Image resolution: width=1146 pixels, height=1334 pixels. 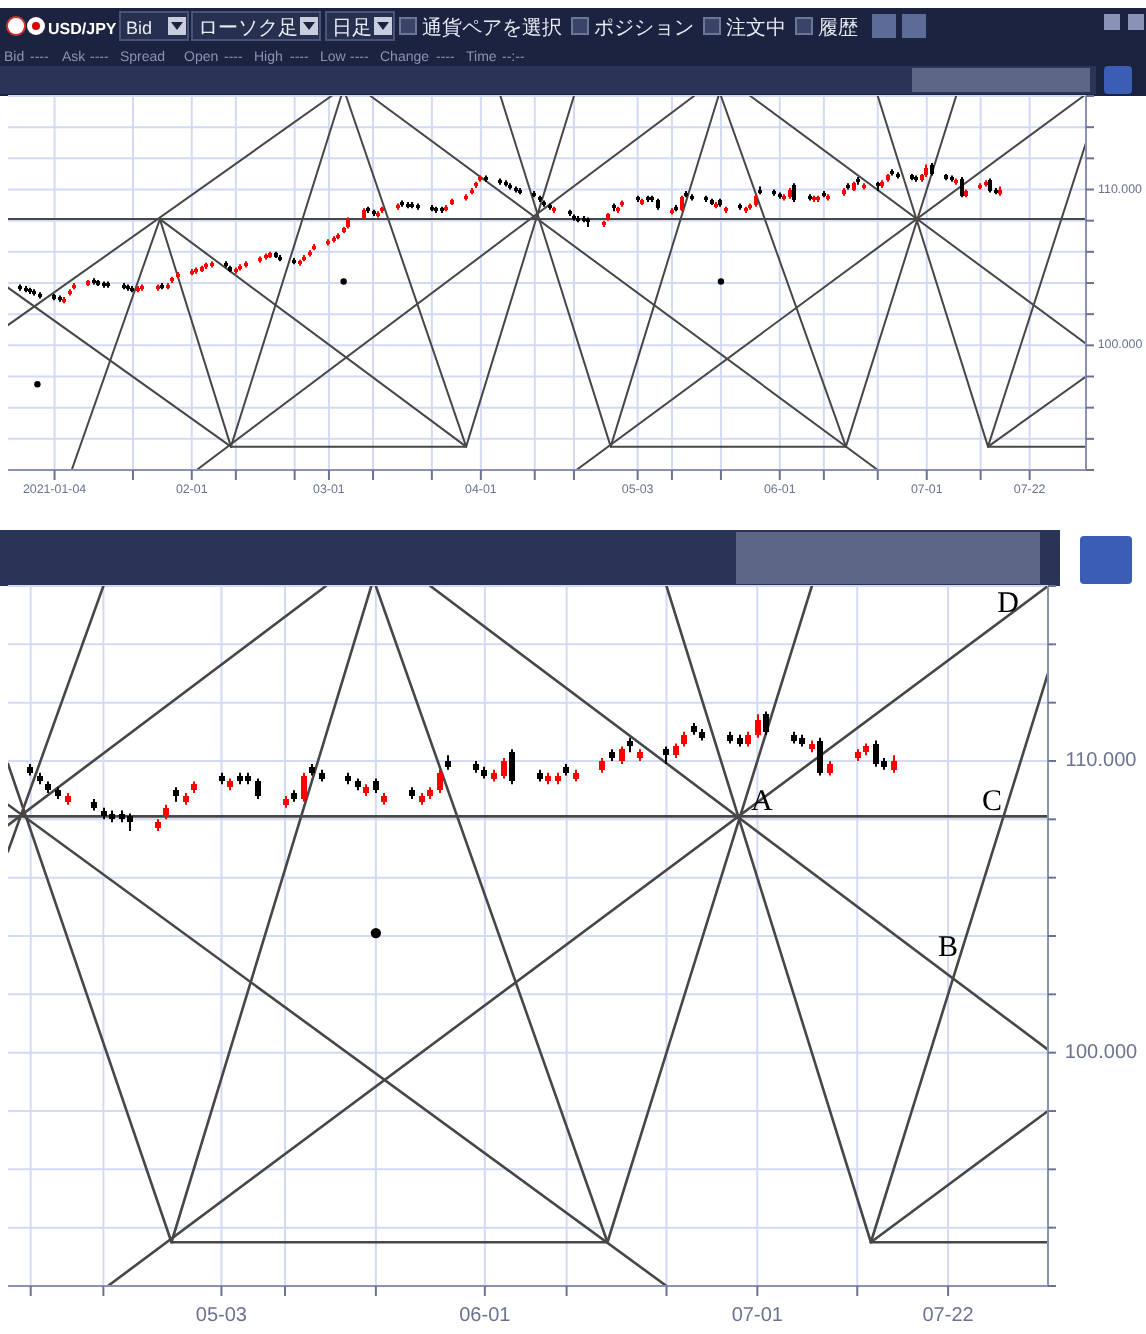 I want to click on annotation: B, so click(x=948, y=948).